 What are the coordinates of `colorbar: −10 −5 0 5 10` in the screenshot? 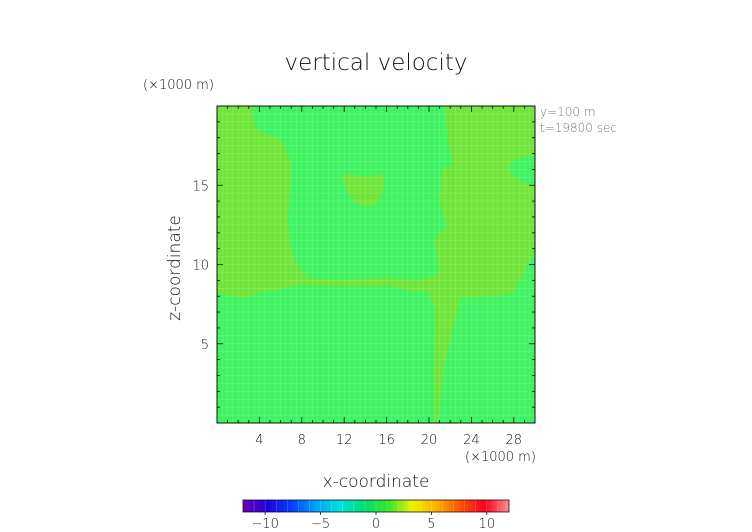 It's located at (376, 515).